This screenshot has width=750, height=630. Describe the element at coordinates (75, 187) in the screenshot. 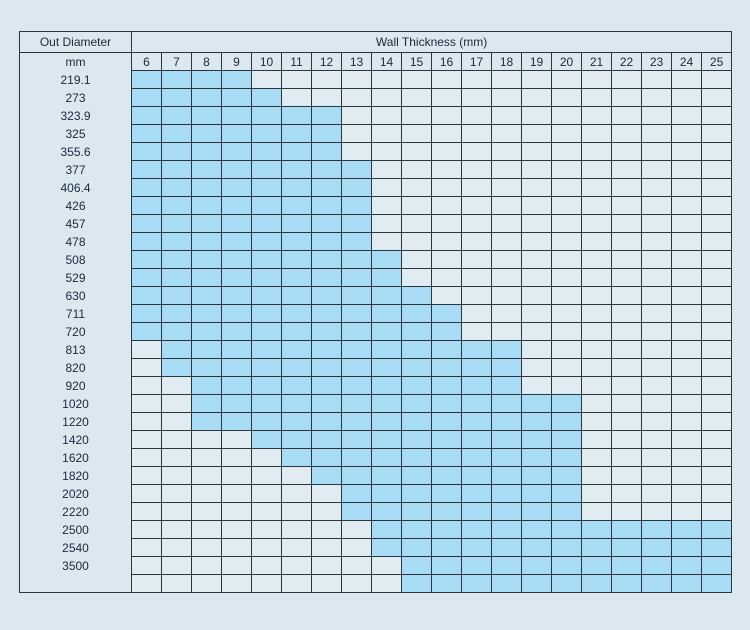

I see `out-diameter-cell: 406.4` at that location.